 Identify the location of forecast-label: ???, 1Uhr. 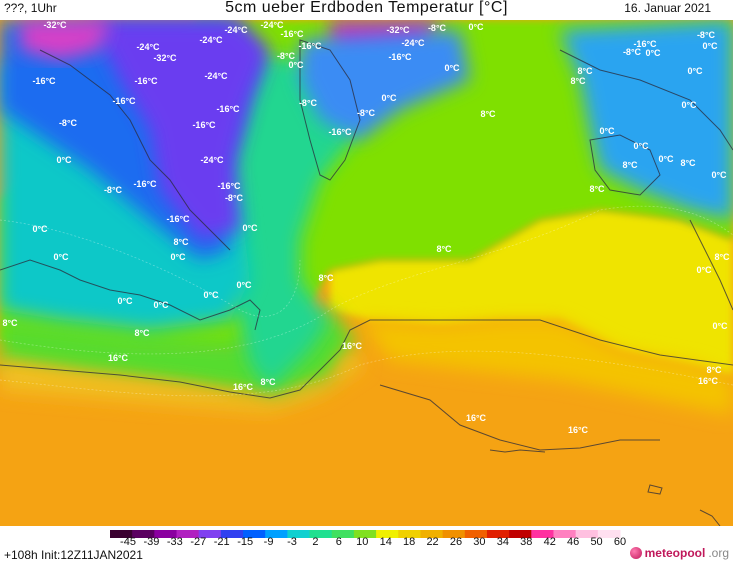
(30, 8).